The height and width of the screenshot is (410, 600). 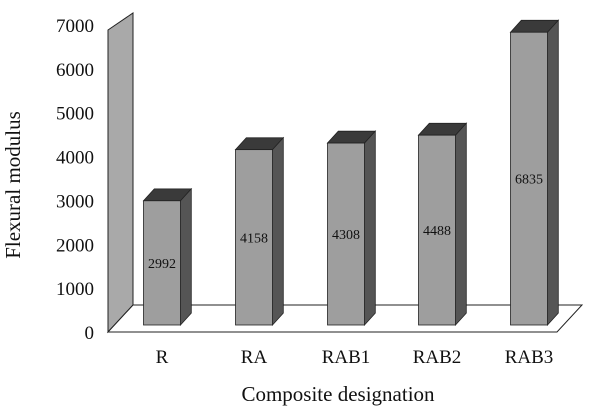 What do you see at coordinates (162, 357) in the screenshot?
I see `x-tick-label: R` at bounding box center [162, 357].